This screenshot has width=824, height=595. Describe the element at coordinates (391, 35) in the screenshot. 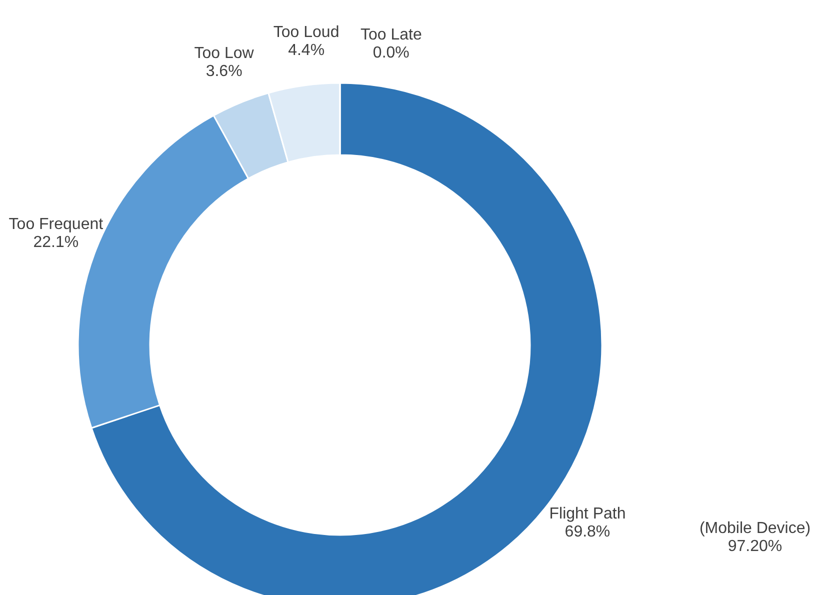

I see `category-label: Too Late` at that location.